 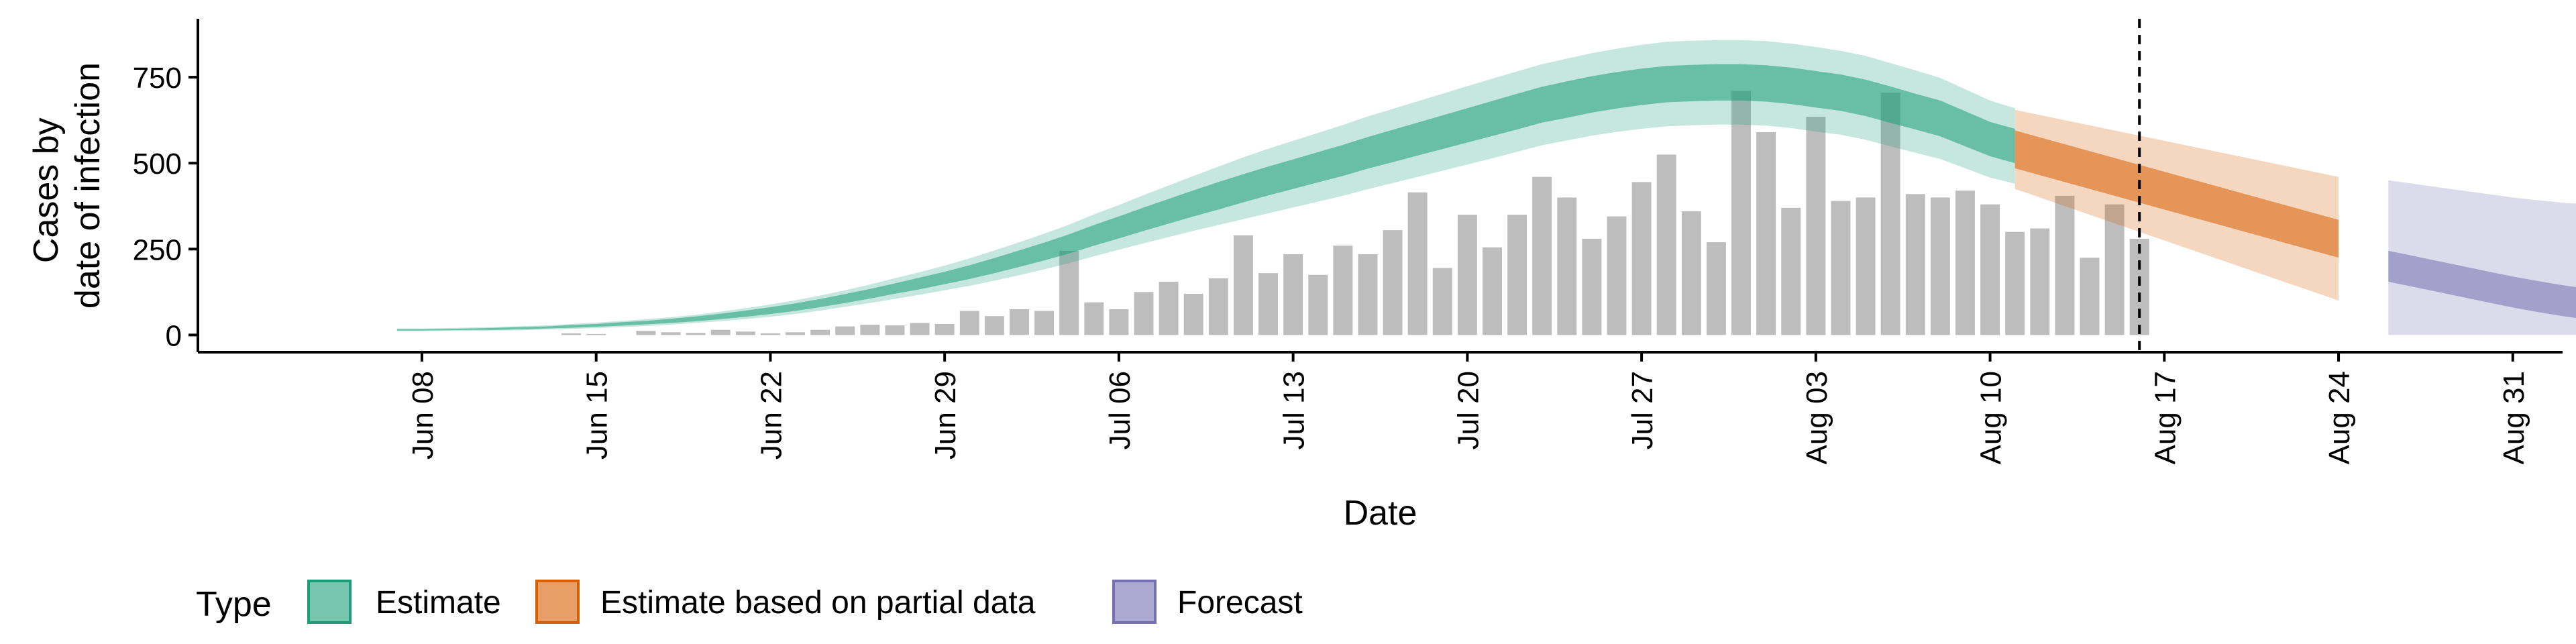 I want to click on x-tick-label: Jul 27, so click(x=1642, y=410).